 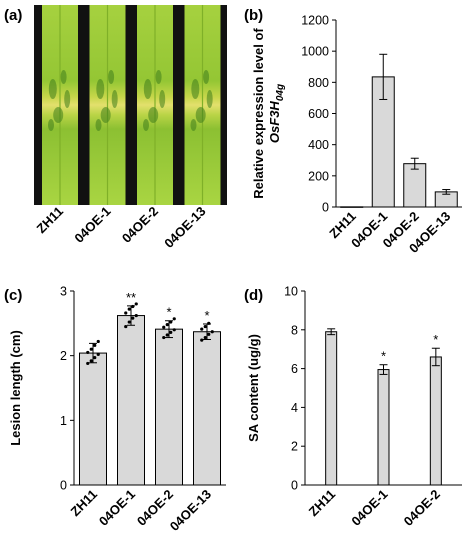 I want to click on y-tick-label: 10, so click(x=291, y=292).